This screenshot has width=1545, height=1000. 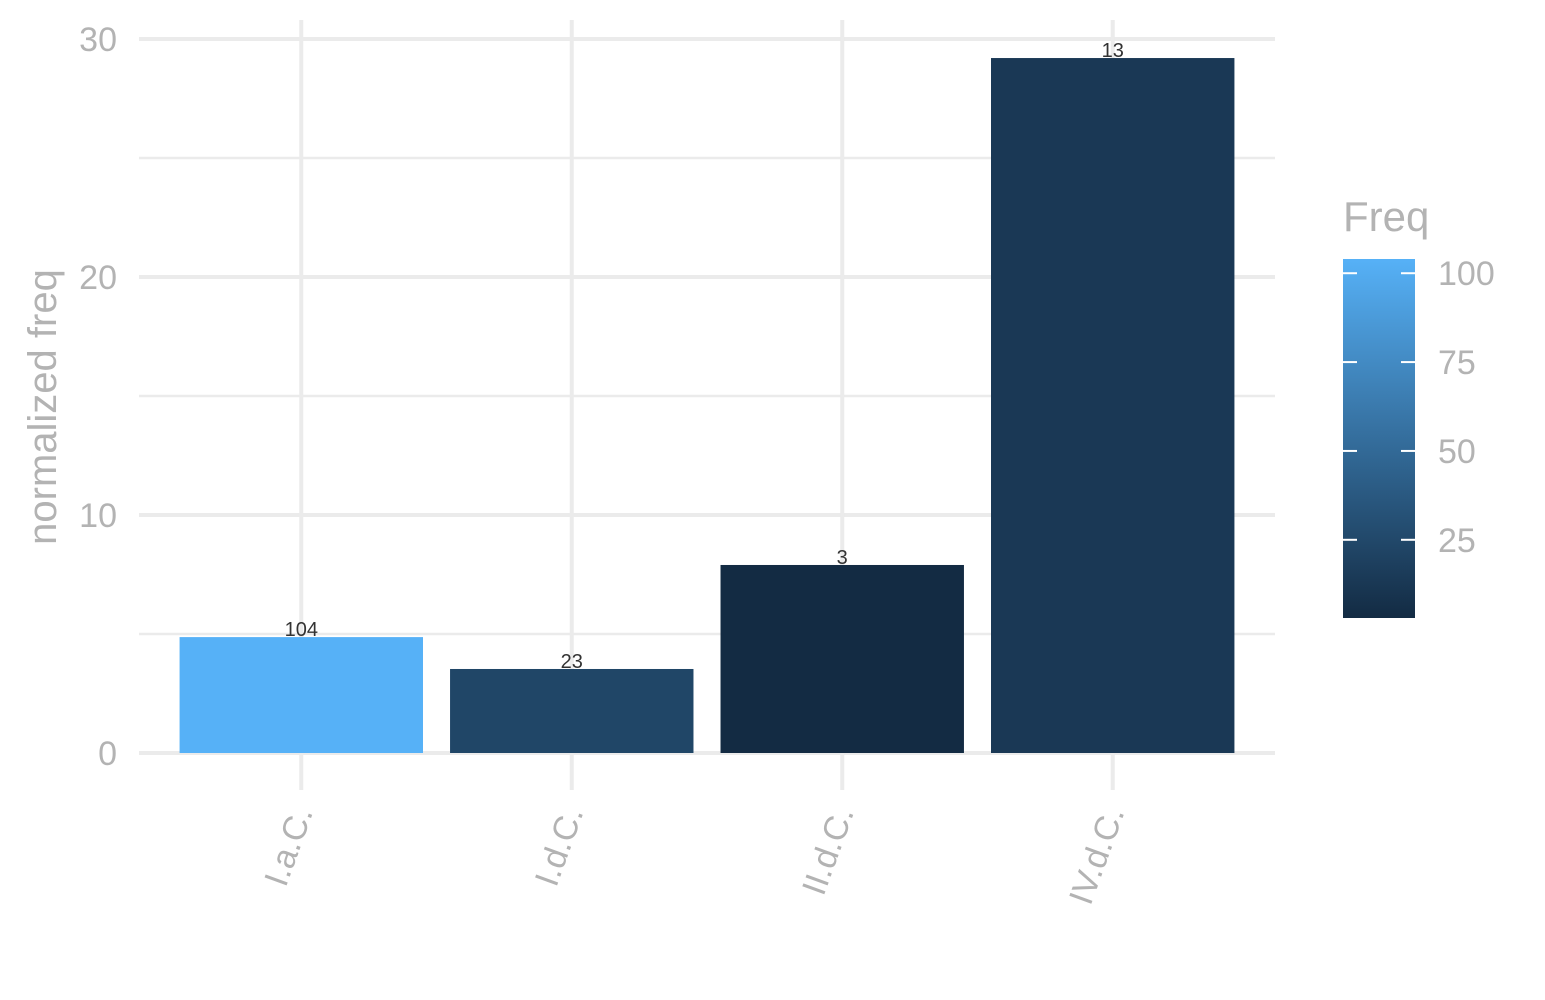 I want to click on x-tick-label: I.a.C., so click(x=288, y=846).